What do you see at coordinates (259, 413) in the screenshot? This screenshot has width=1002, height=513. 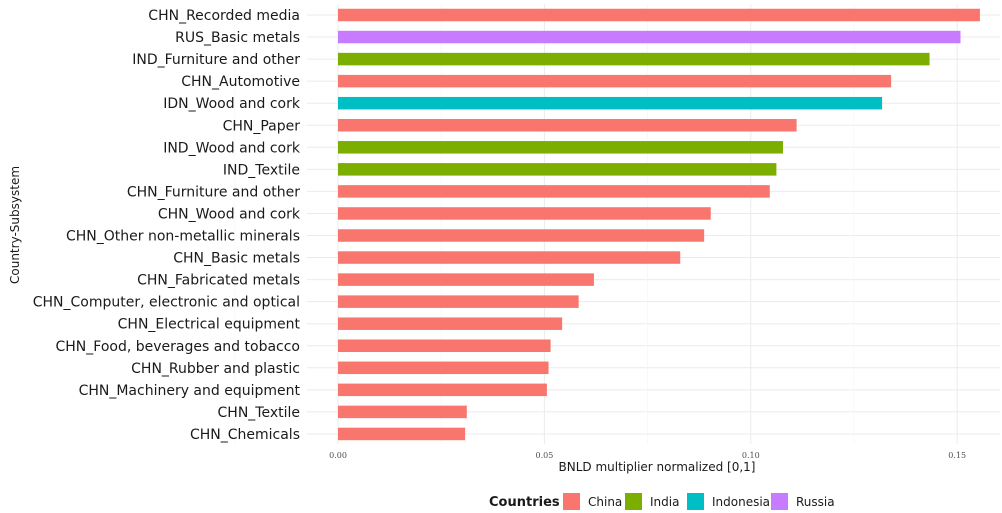 I see `category-label: CHN_Textile` at bounding box center [259, 413].